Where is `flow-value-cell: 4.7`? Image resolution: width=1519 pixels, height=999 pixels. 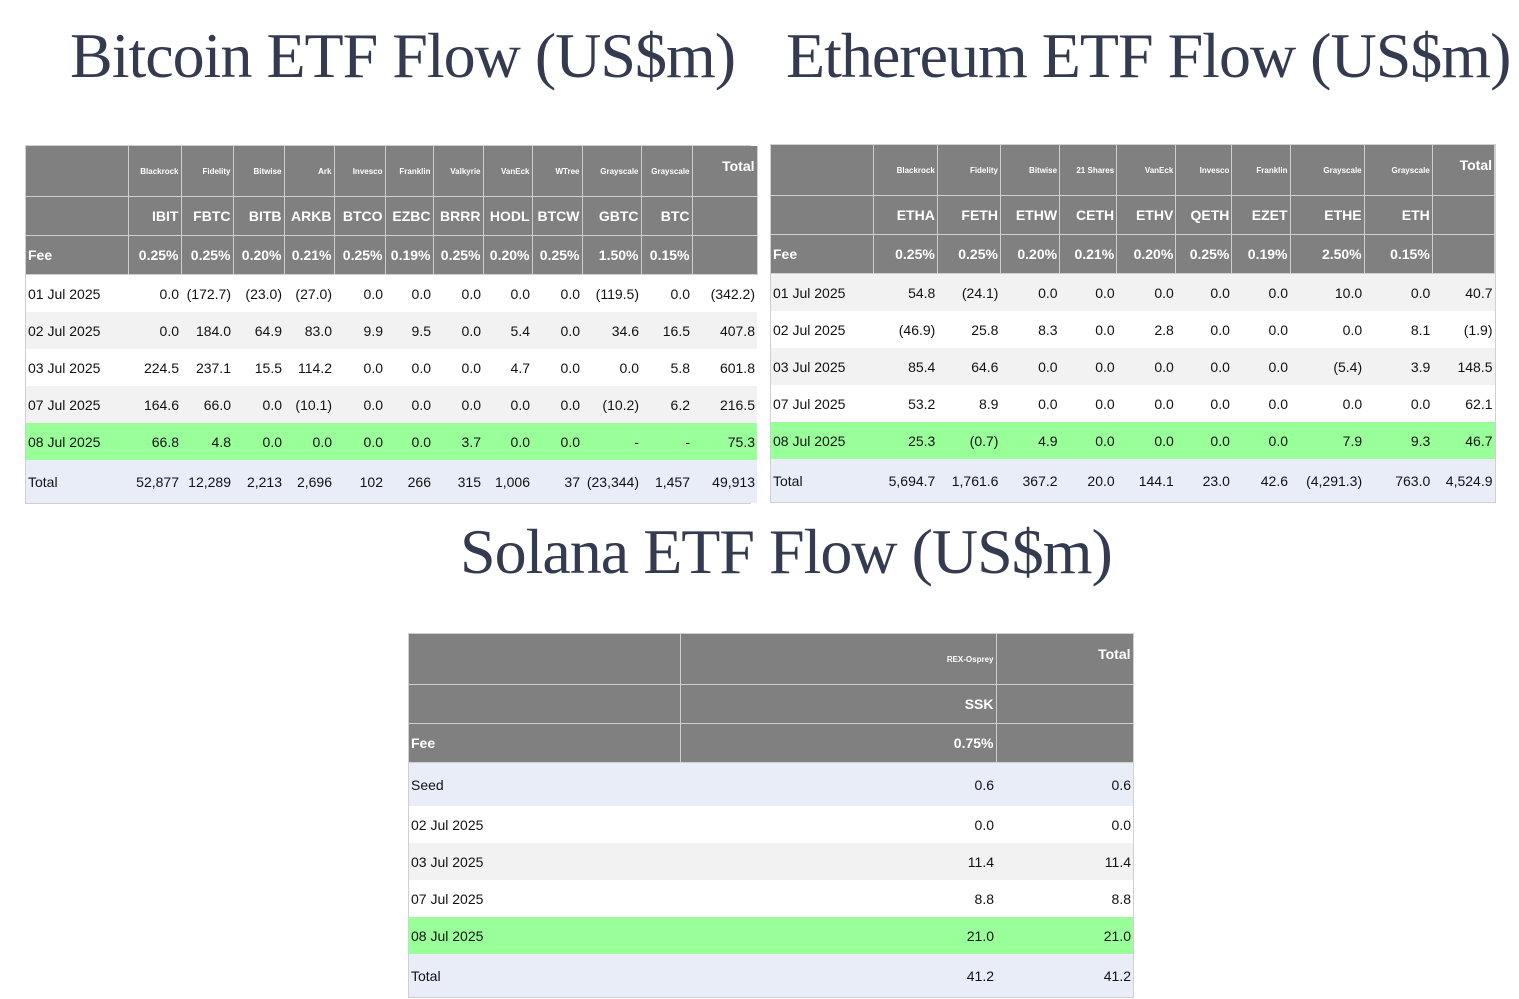
flow-value-cell: 4.7 is located at coordinates (507, 367).